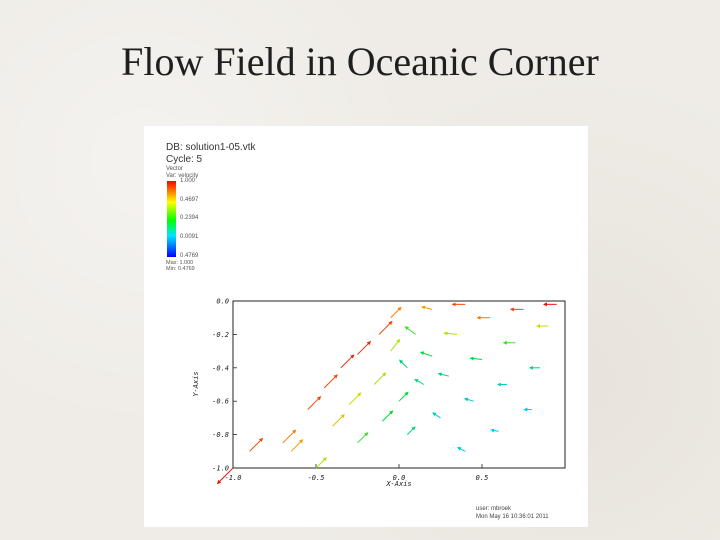 This screenshot has height=540, width=720. What do you see at coordinates (189, 218) in the screenshot?
I see `legend-tick-3: 0.2394` at bounding box center [189, 218].